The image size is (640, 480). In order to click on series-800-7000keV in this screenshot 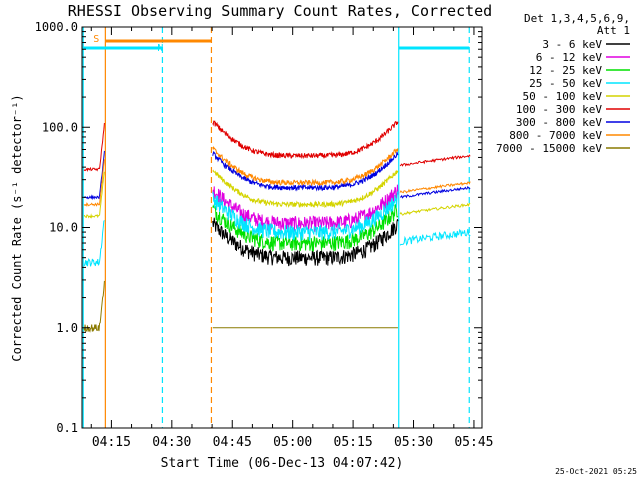, I will do `click(277, 176)`.